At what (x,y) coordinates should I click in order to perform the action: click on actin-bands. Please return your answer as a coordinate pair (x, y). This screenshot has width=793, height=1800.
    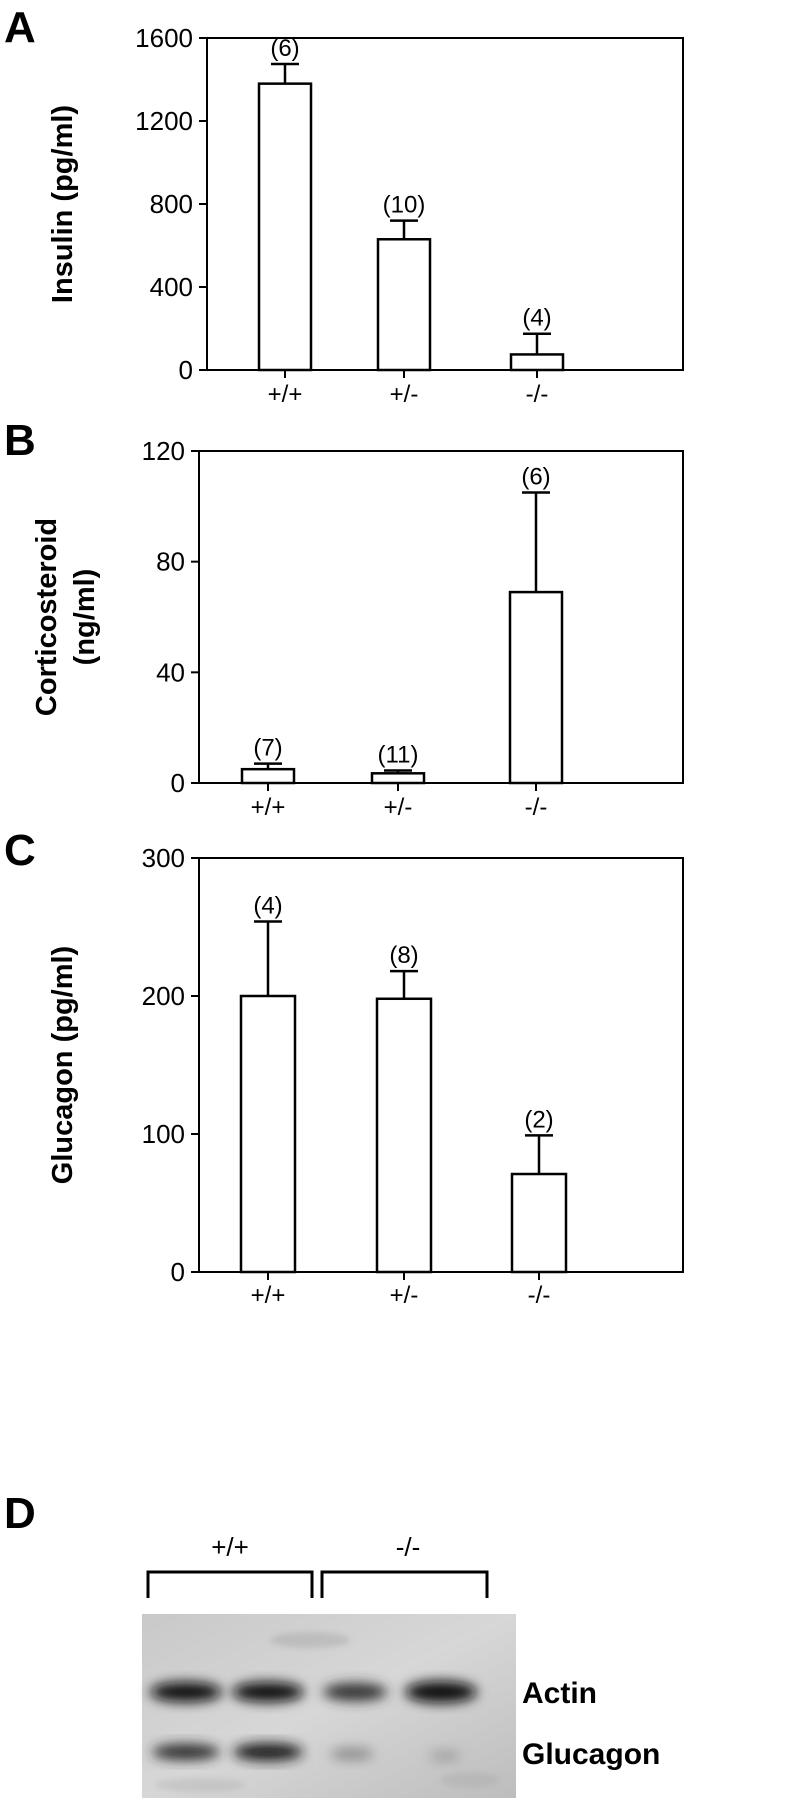
    Looking at the image, I should click on (313, 1692).